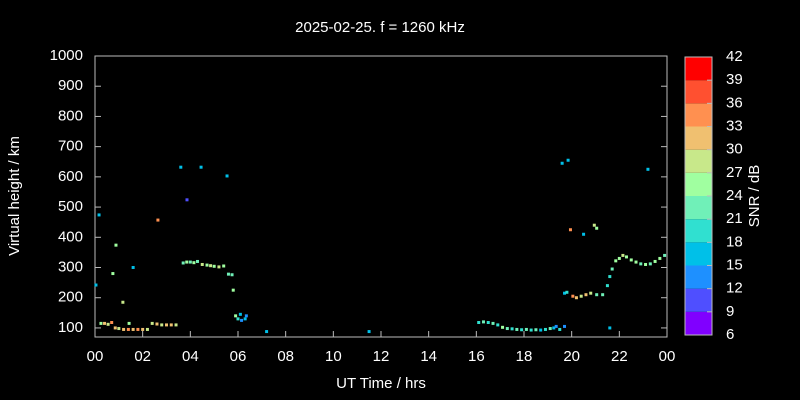 This screenshot has width=800, height=400. What do you see at coordinates (190, 356) in the screenshot?
I see `x-tick-label: 04` at bounding box center [190, 356].